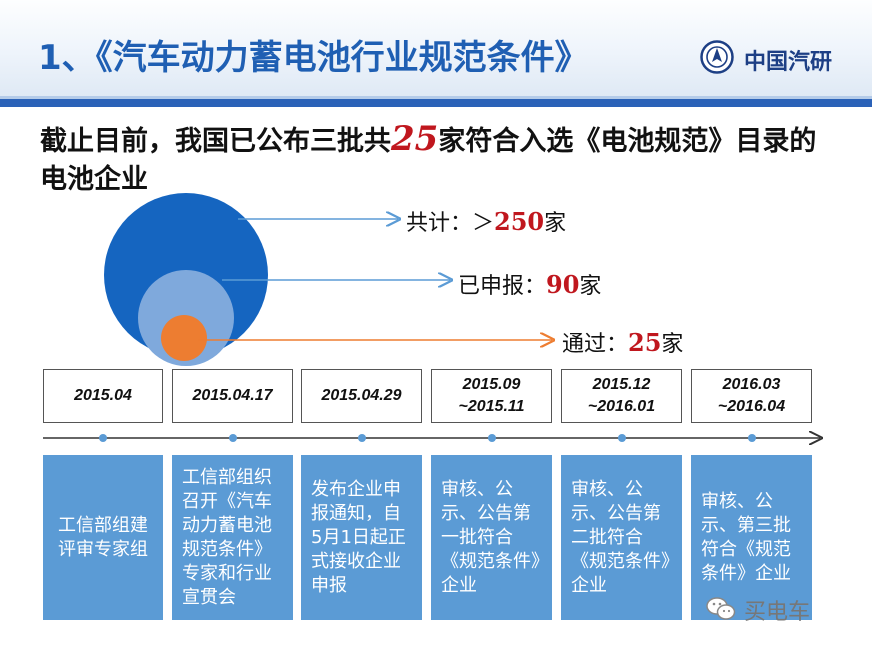  Describe the element at coordinates (721, 608) in the screenshot. I see `wechat-icon` at that location.